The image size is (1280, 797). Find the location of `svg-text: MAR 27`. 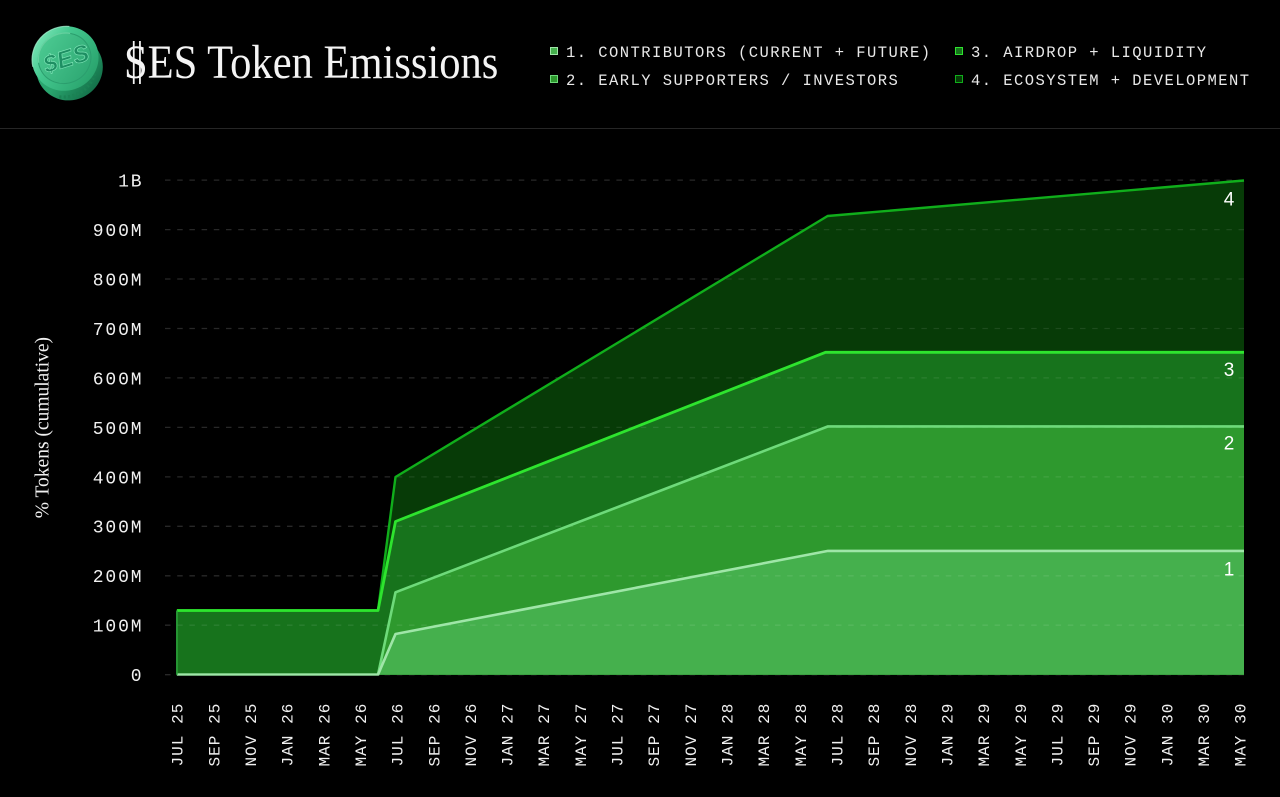

svg-text: MAR 27 is located at coordinates (545, 735).